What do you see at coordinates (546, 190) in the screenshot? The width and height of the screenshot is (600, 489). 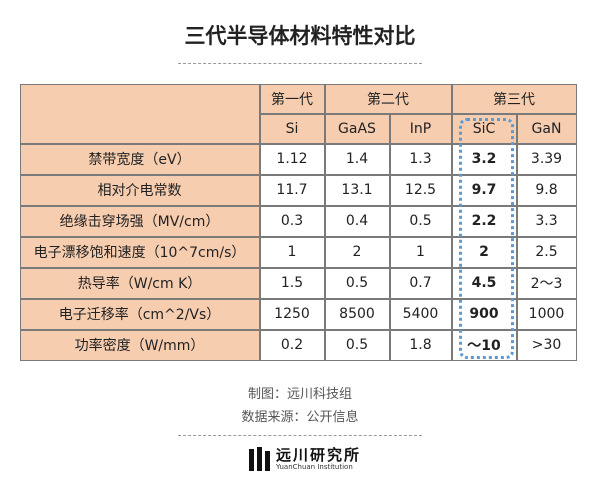 I see `value-cell: 9.8` at bounding box center [546, 190].